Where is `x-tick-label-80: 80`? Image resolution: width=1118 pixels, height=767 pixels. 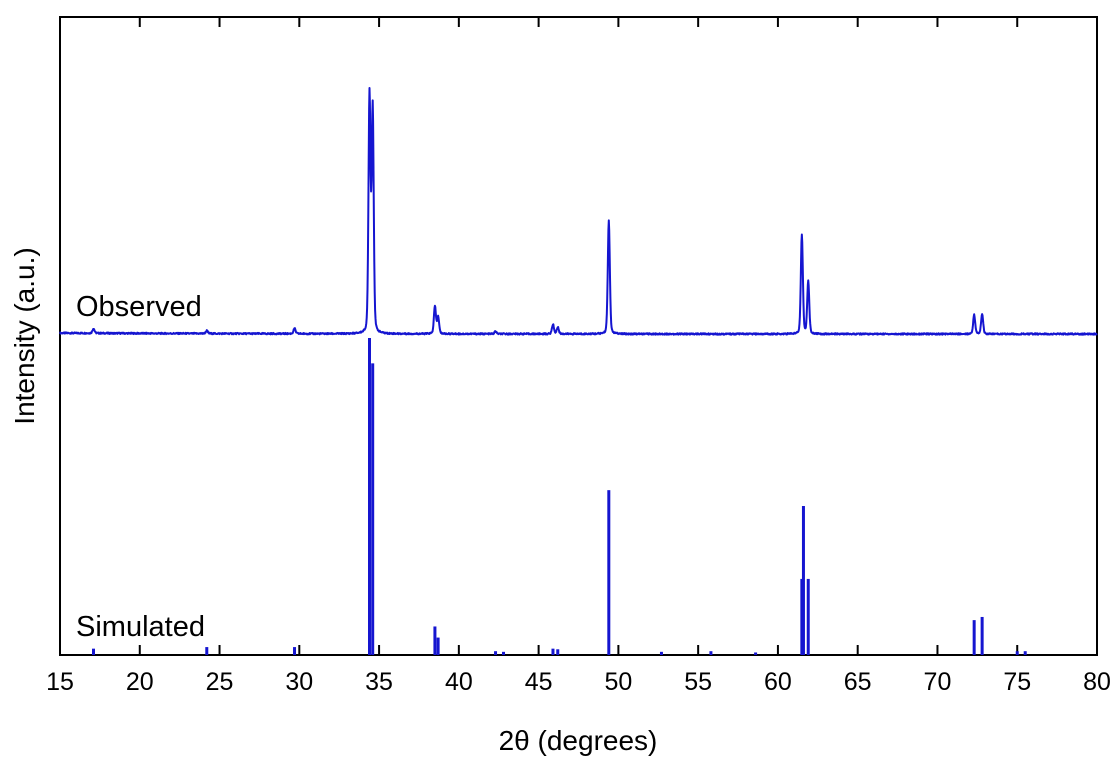 x-tick-label-80: 80 is located at coordinates (1097, 682).